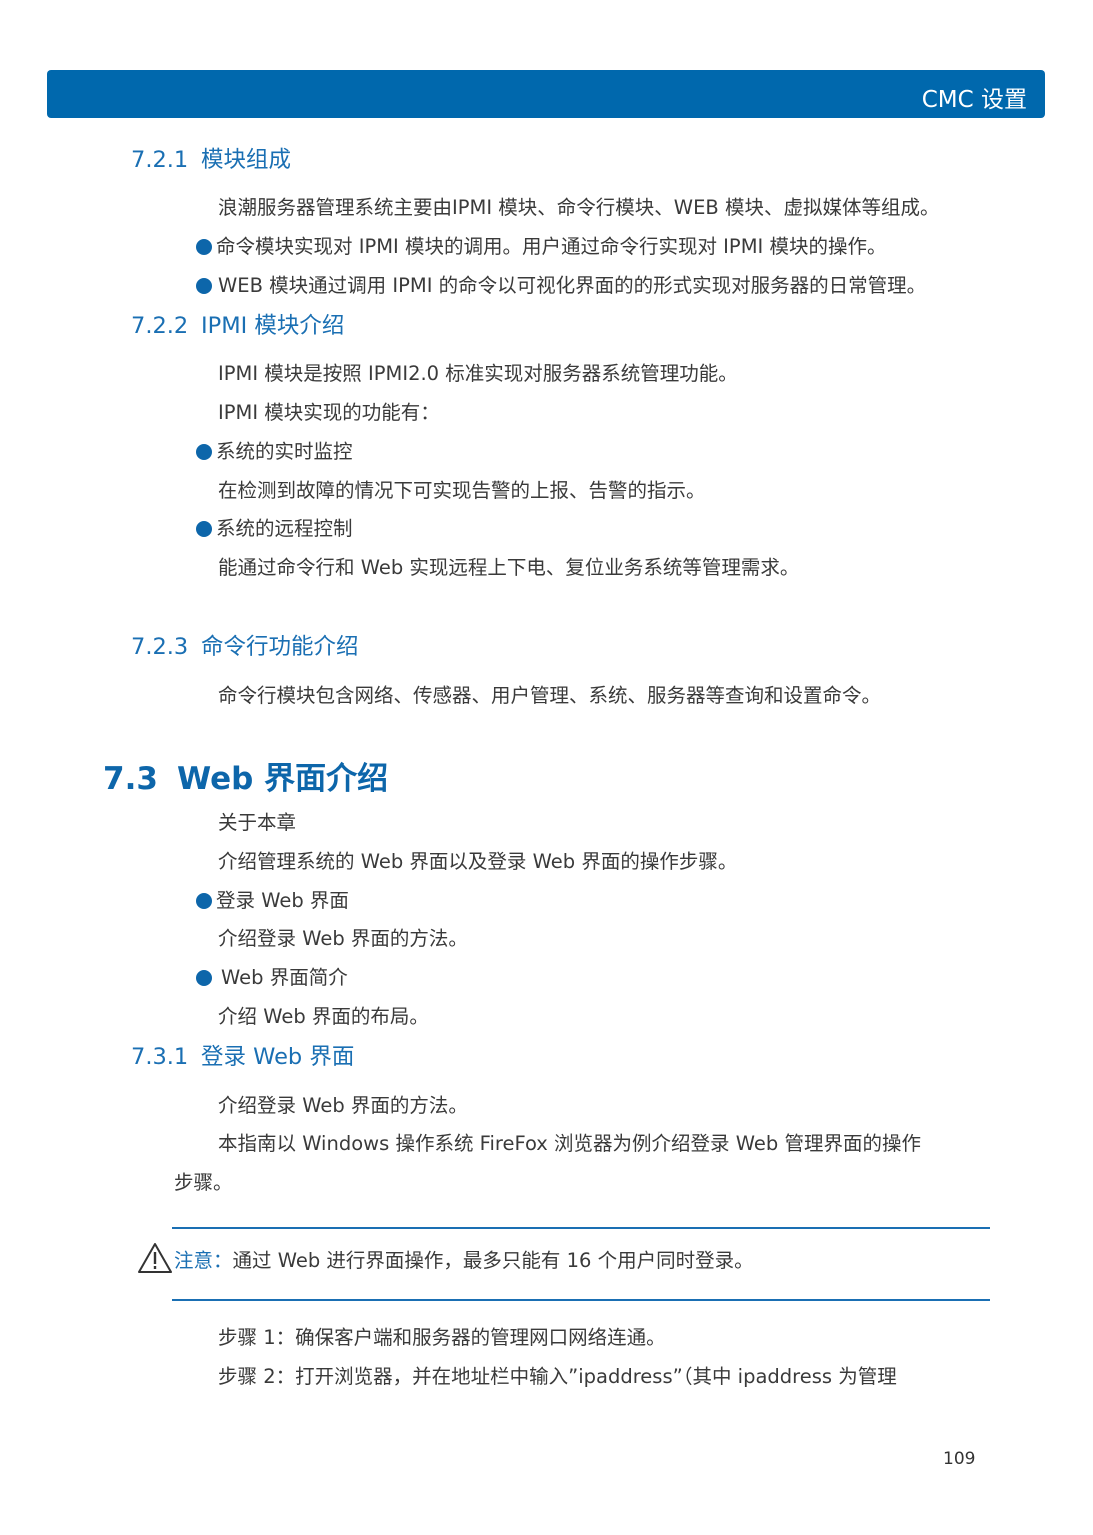 The height and width of the screenshot is (1535, 1093). Describe the element at coordinates (203, 1260) in the screenshot. I see `note-label: 注意：` at that location.